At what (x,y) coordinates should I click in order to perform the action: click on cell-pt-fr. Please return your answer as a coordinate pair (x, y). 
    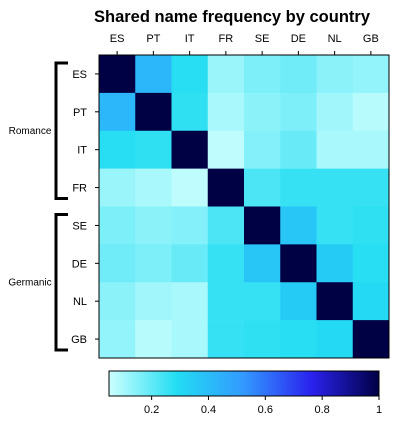
    Looking at the image, I should click on (226, 112).